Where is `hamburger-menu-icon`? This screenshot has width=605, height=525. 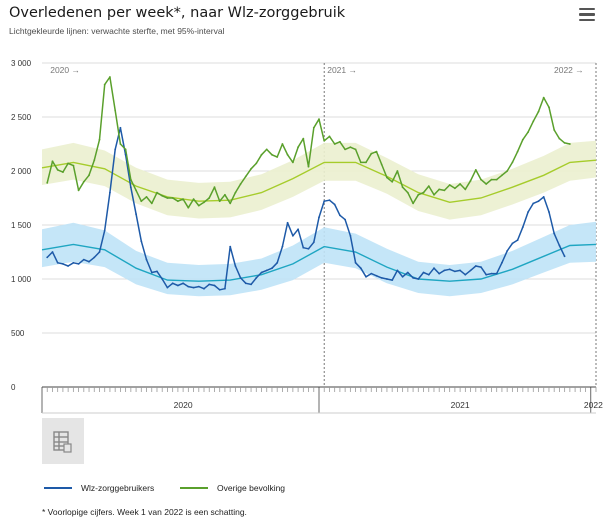
hamburger-menu-icon is located at coordinates (587, 15).